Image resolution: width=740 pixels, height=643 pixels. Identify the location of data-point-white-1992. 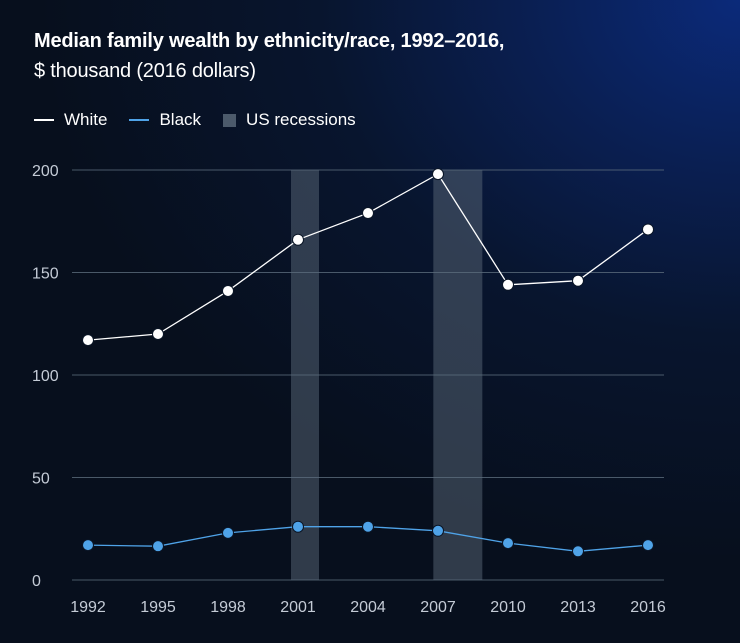
(88, 340).